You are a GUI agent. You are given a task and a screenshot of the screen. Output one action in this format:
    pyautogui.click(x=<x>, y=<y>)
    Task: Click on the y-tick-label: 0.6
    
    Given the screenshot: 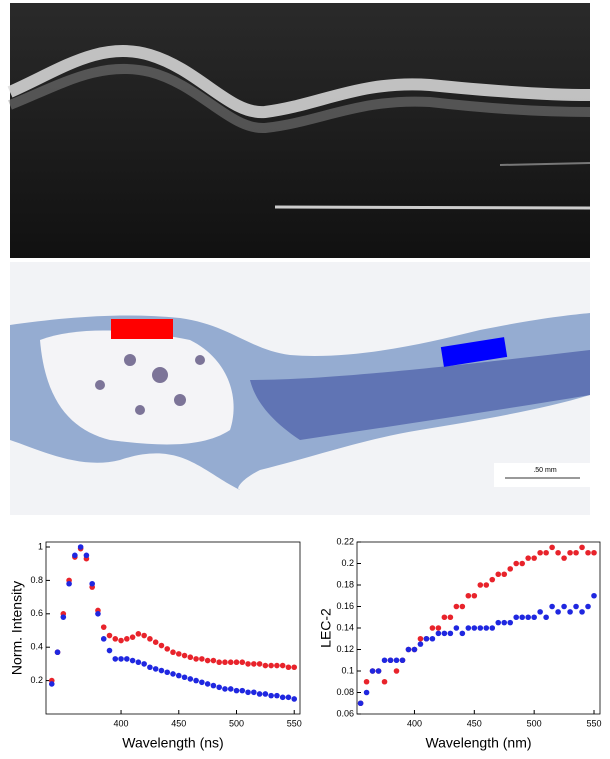 What is the action you would take?
    pyautogui.click(x=36, y=613)
    